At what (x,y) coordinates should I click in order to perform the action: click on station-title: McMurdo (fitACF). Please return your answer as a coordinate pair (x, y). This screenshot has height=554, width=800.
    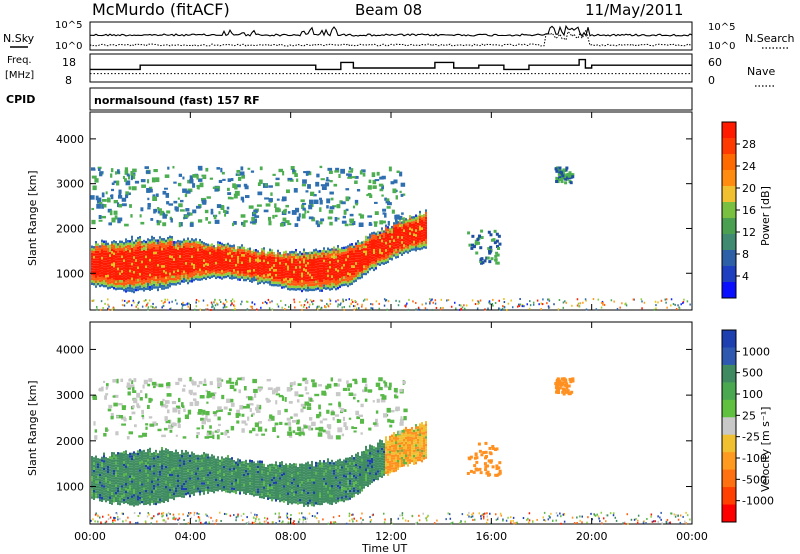
    Looking at the image, I should click on (161, 9).